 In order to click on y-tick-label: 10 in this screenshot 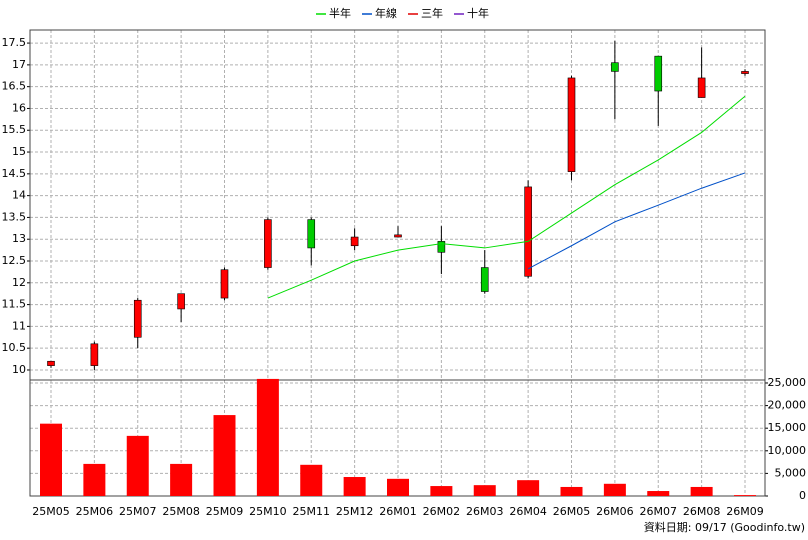, I will do `click(19, 369)`.